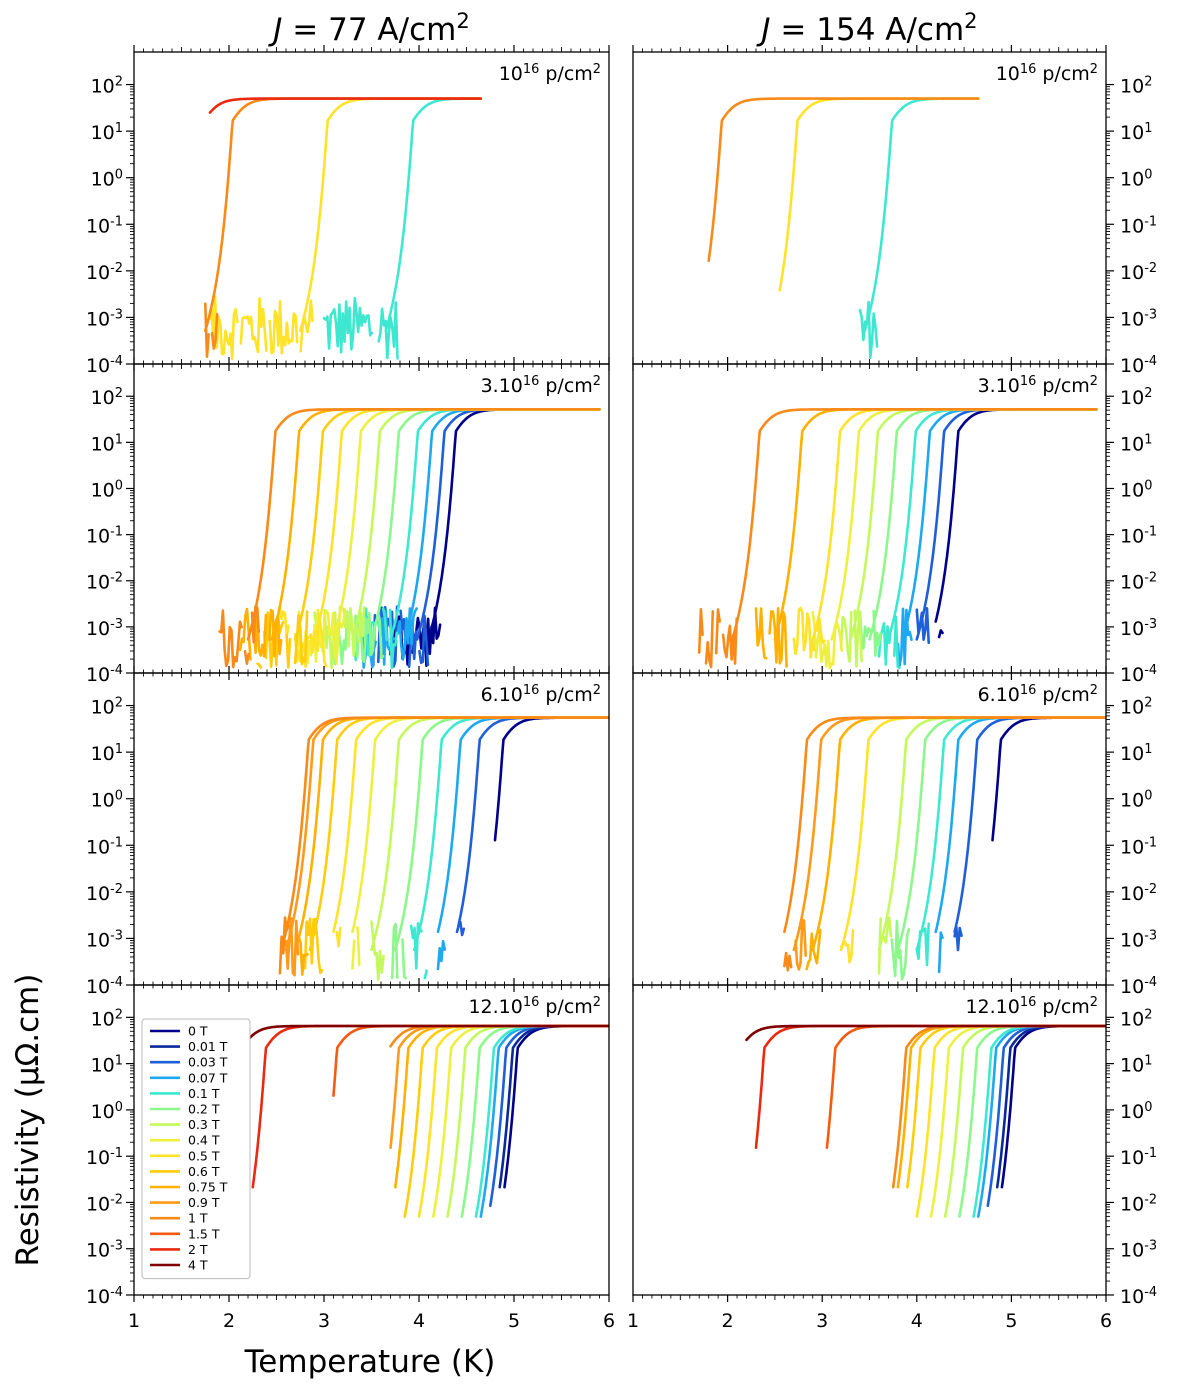 The image size is (1193, 1393). Describe the element at coordinates (208, 1046) in the screenshot. I see `legend-entry: 0.01 T` at that location.